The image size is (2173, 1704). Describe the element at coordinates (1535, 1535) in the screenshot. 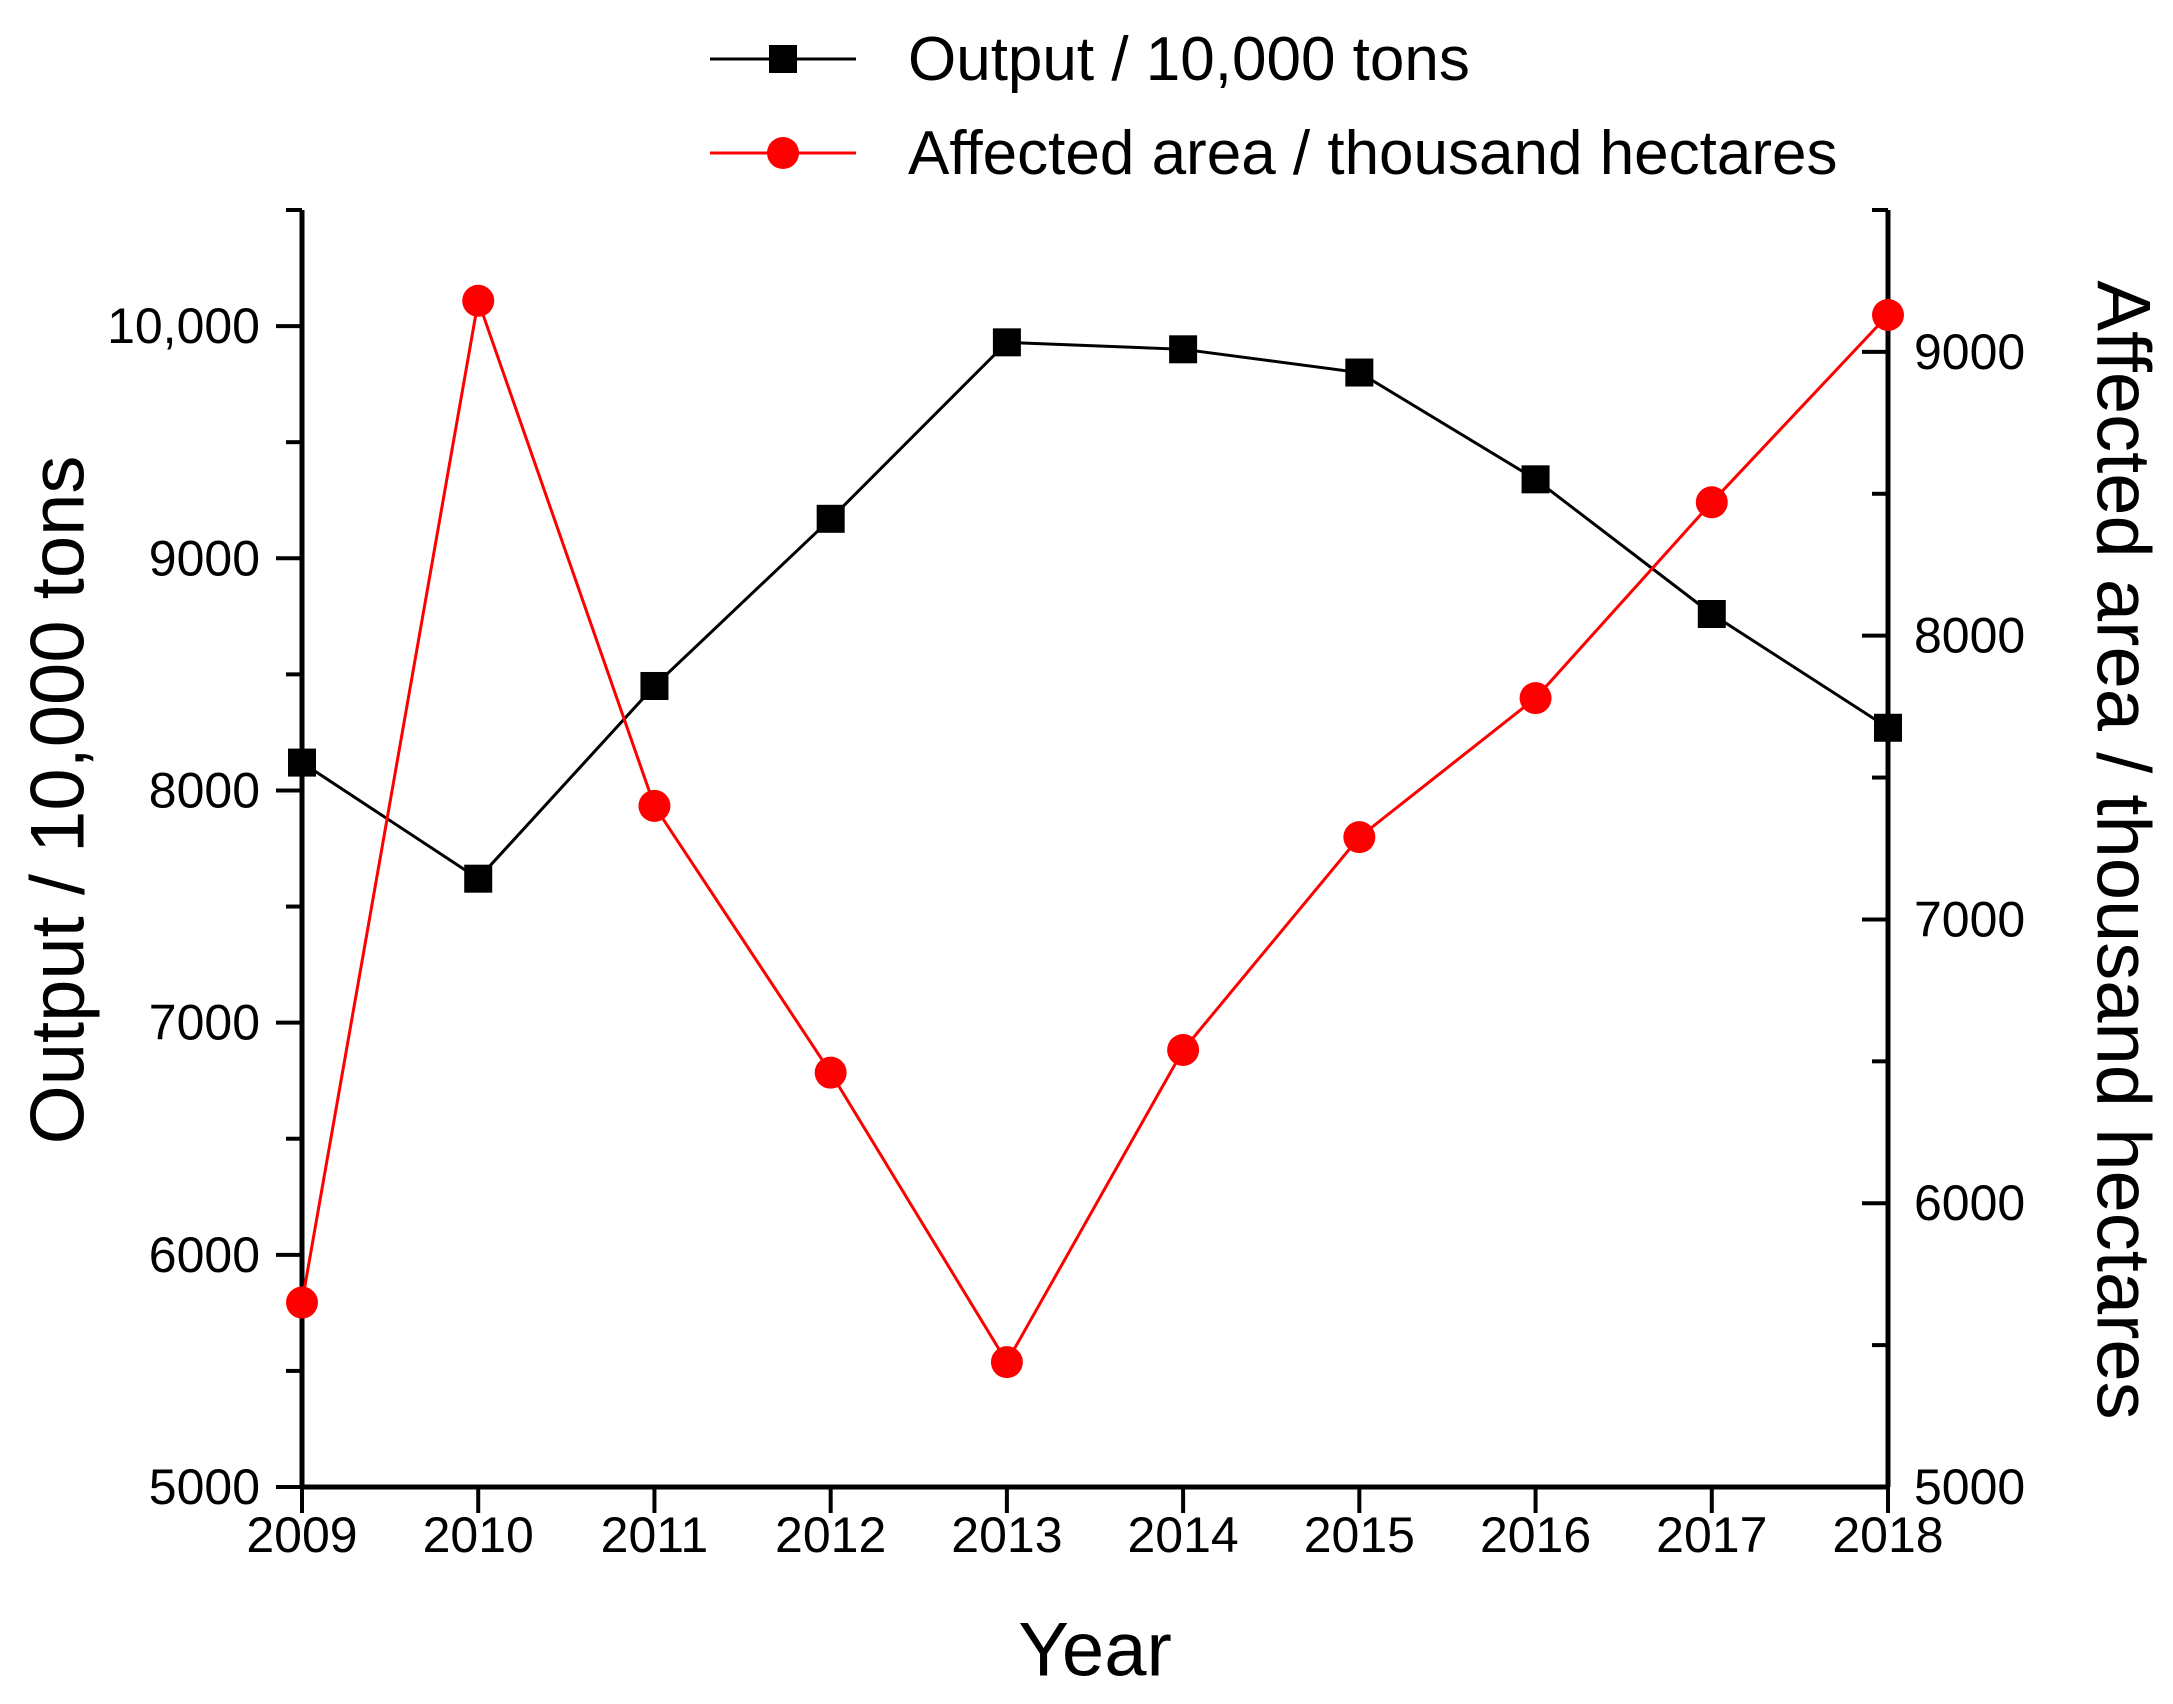

I see `svg-text: 2016` at that location.